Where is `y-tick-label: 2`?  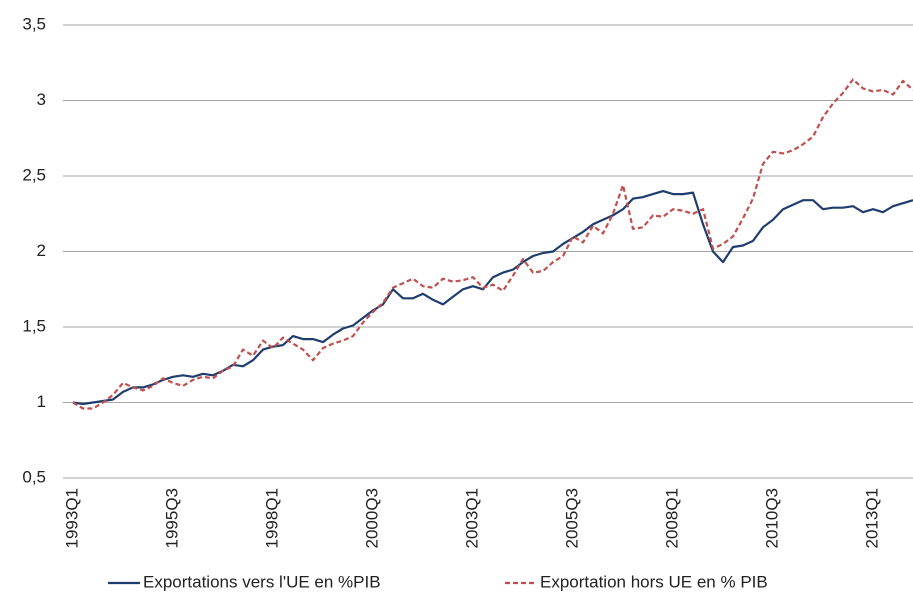 y-tick-label: 2 is located at coordinates (41, 250).